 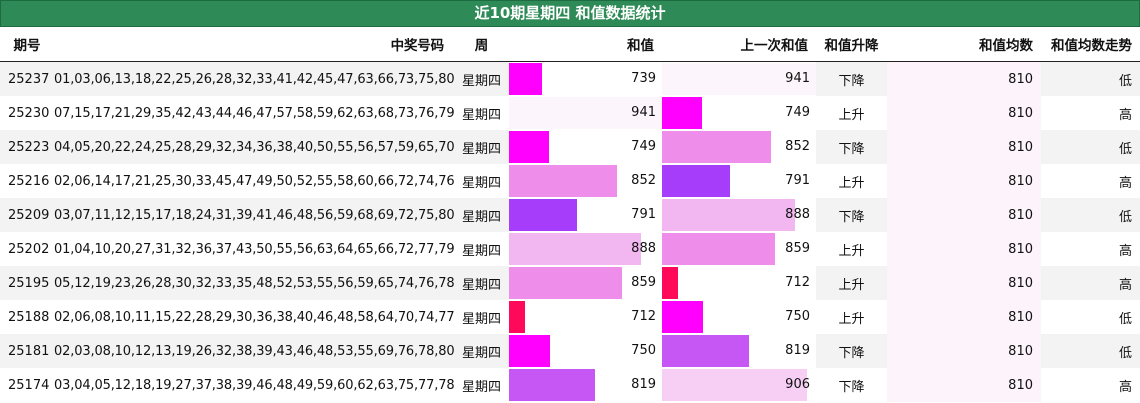 I want to click on prev-hezhi-cell-value: 750, so click(x=797, y=316).